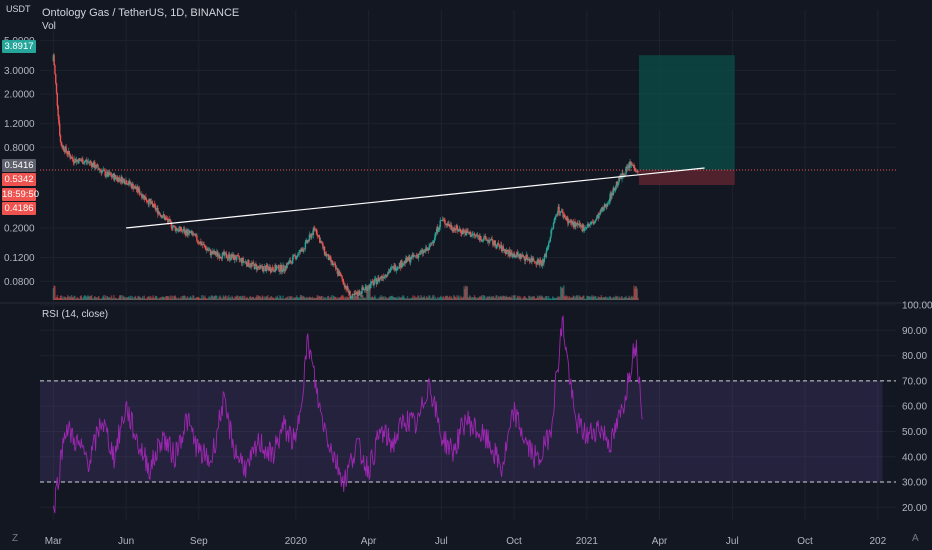 This screenshot has width=932, height=550. I want to click on rsi-tick-label: 80.00, so click(914, 356).